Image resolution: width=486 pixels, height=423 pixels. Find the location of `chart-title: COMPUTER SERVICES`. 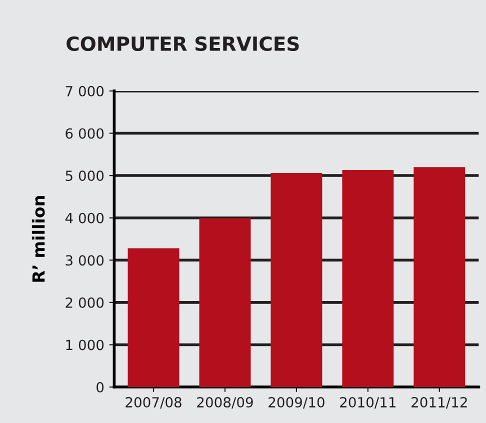

chart-title: COMPUTER SERVICES is located at coordinates (182, 44).